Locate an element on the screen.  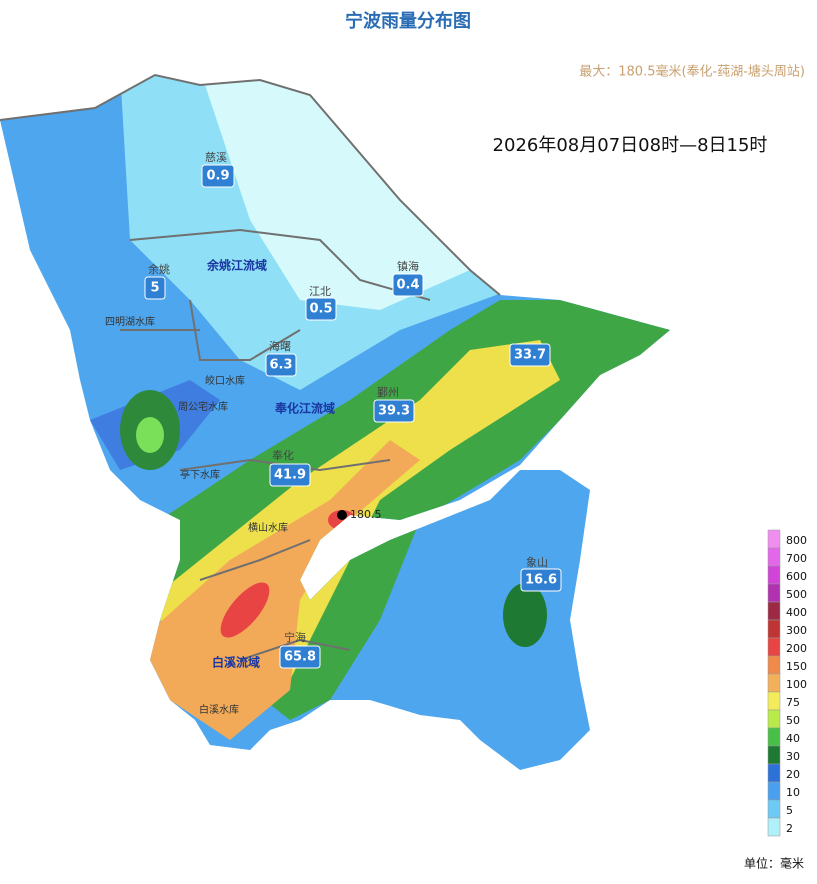
reservoir-label: 亭下水库 is located at coordinates (200, 474).